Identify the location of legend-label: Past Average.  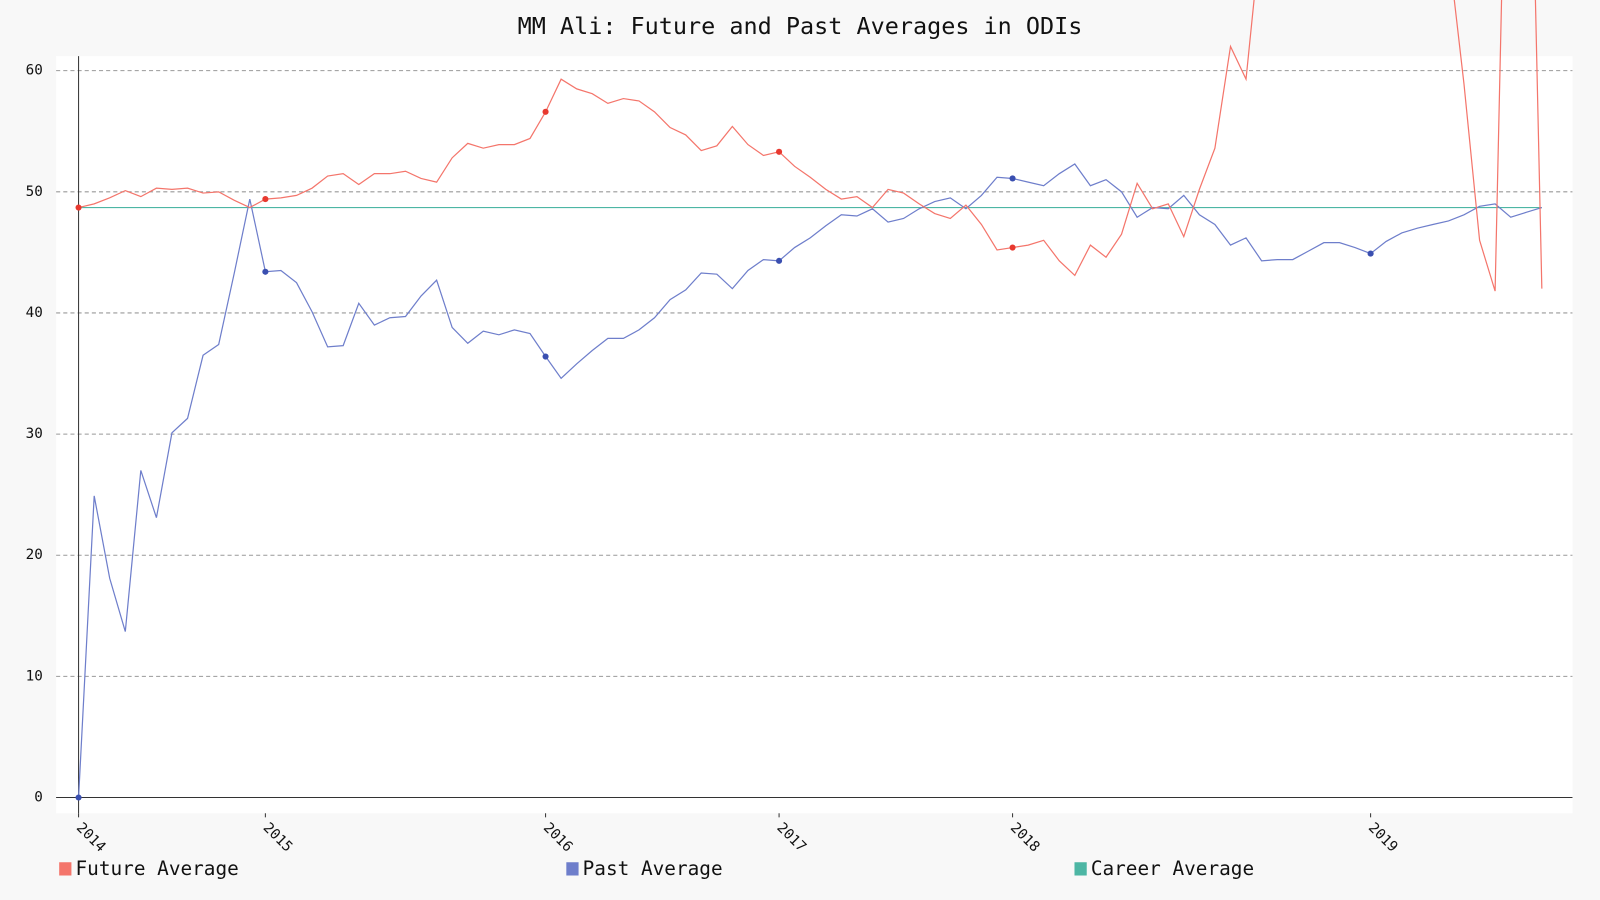
(653, 868).